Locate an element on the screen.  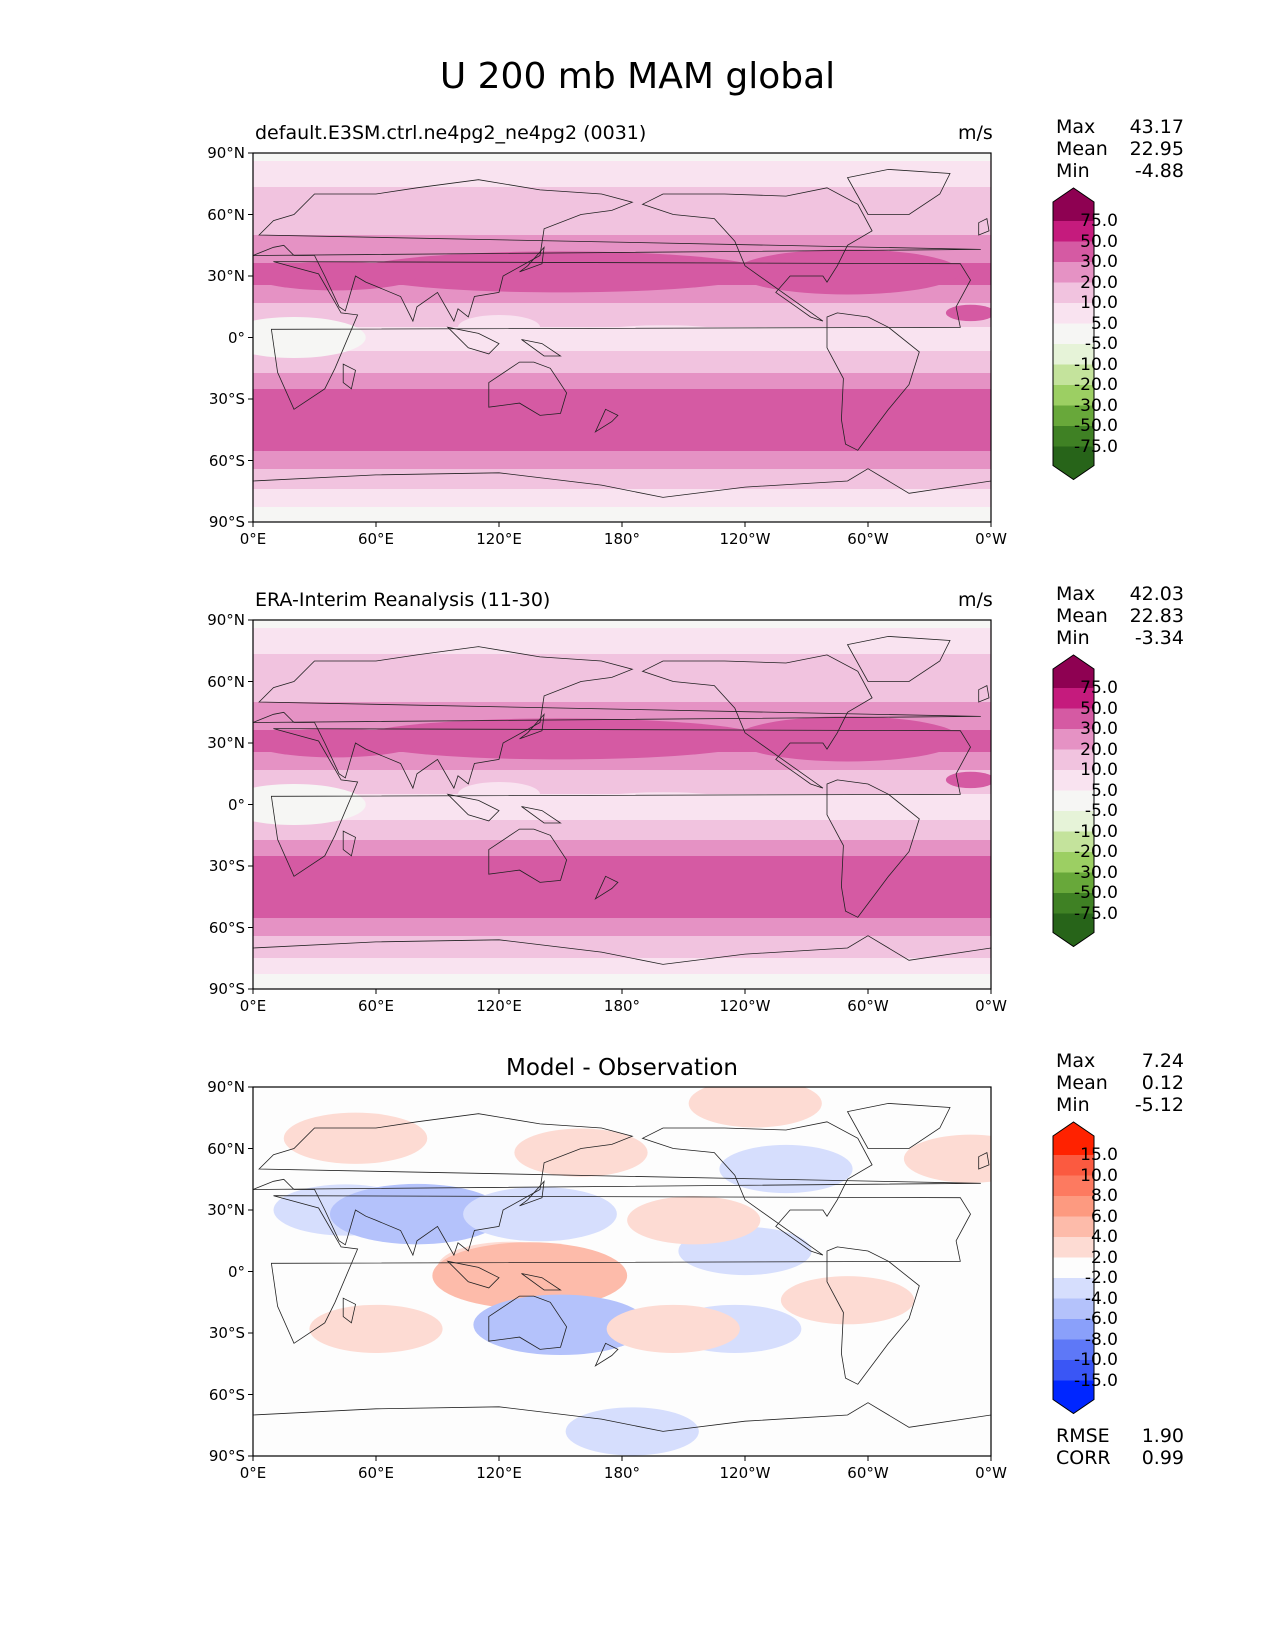
corr-label: CORR is located at coordinates (1083, 1458).